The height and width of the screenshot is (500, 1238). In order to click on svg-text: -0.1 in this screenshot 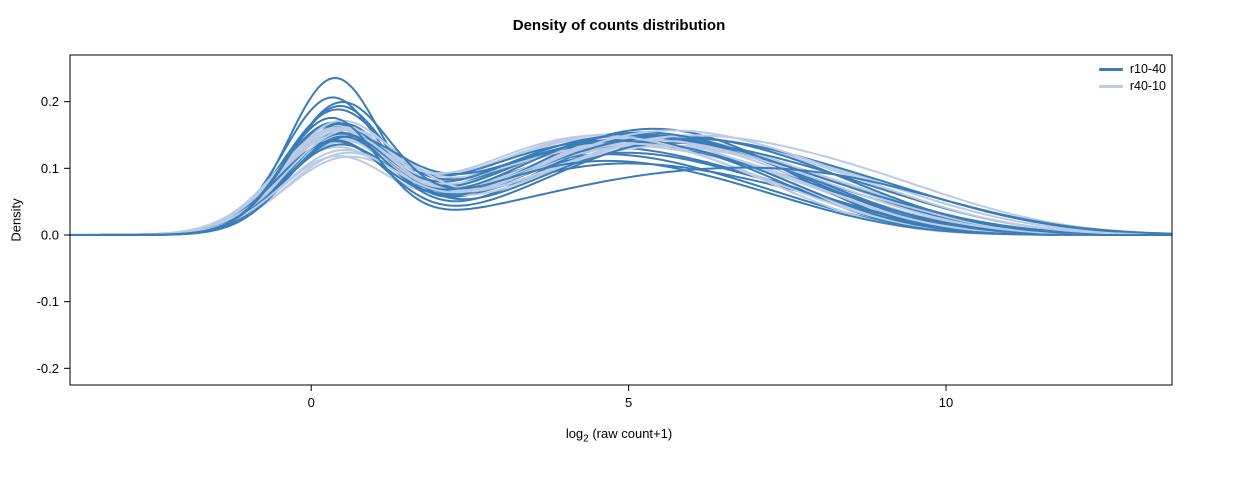, I will do `click(48, 301)`.